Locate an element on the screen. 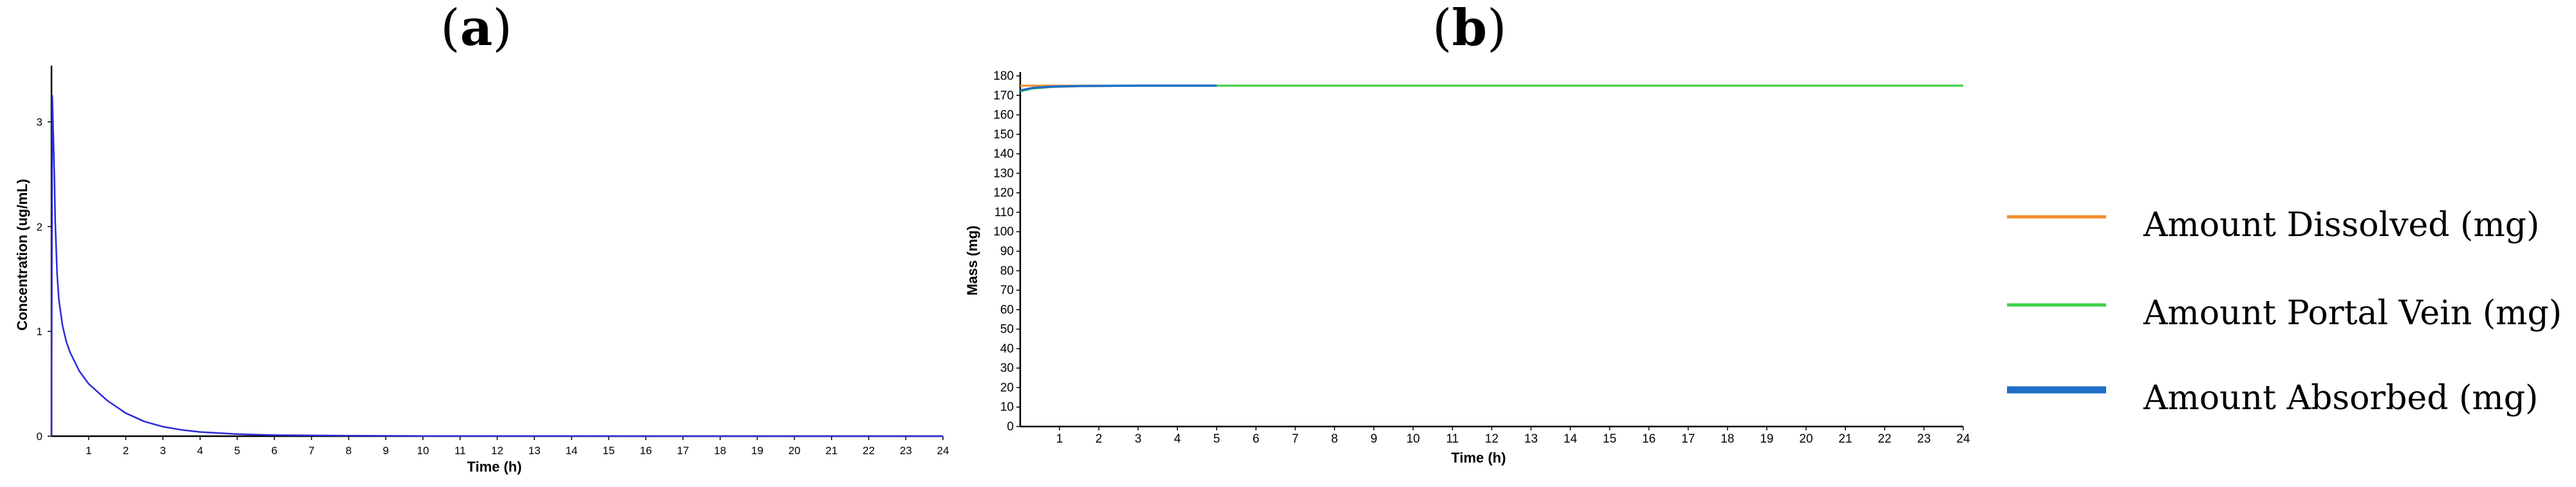  y-tick-label: 70 is located at coordinates (1007, 290).